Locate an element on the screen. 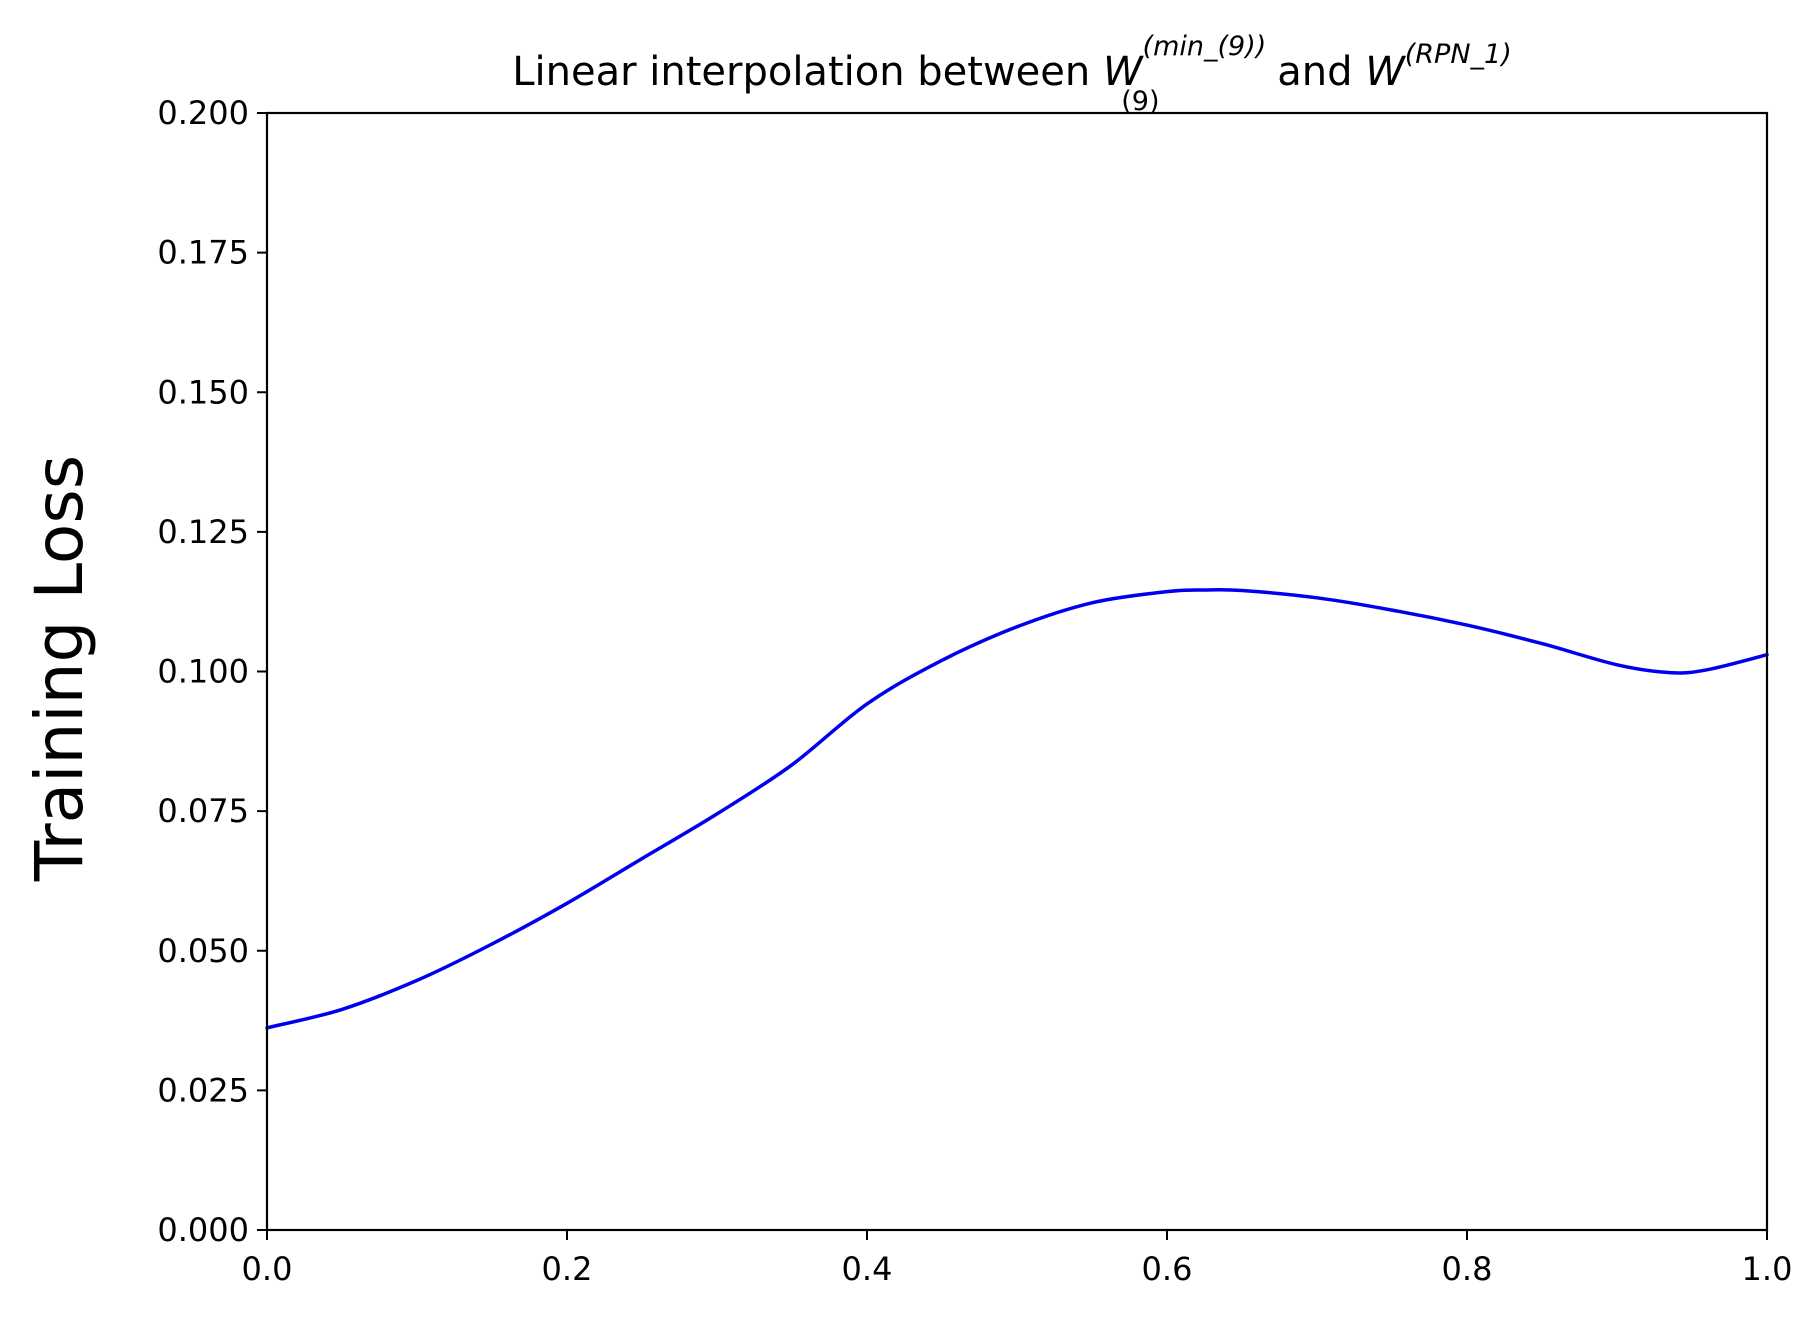 The height and width of the screenshot is (1321, 1815). x-tick-label: 0.4 is located at coordinates (867, 1269).